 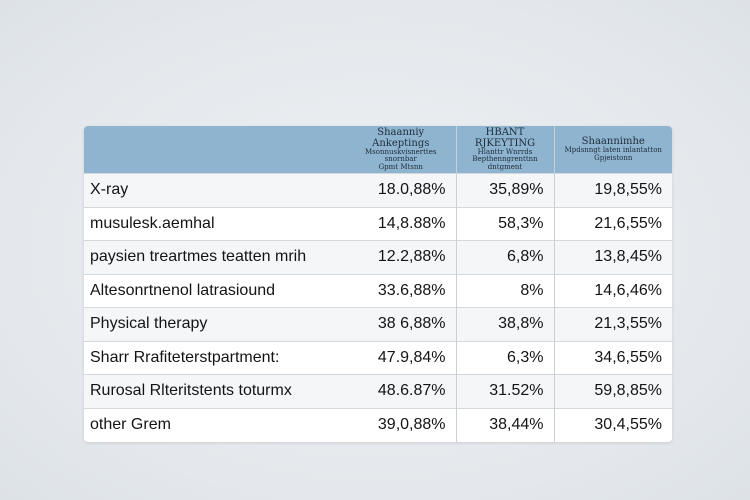 I want to click on header-line: Mpdsnngt laten inlantatton, so click(x=613, y=150).